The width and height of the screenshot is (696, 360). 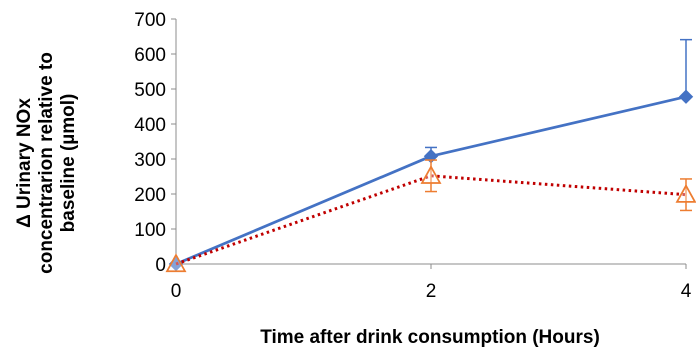 What do you see at coordinates (150, 160) in the screenshot?
I see `y-tick-label: 300` at bounding box center [150, 160].